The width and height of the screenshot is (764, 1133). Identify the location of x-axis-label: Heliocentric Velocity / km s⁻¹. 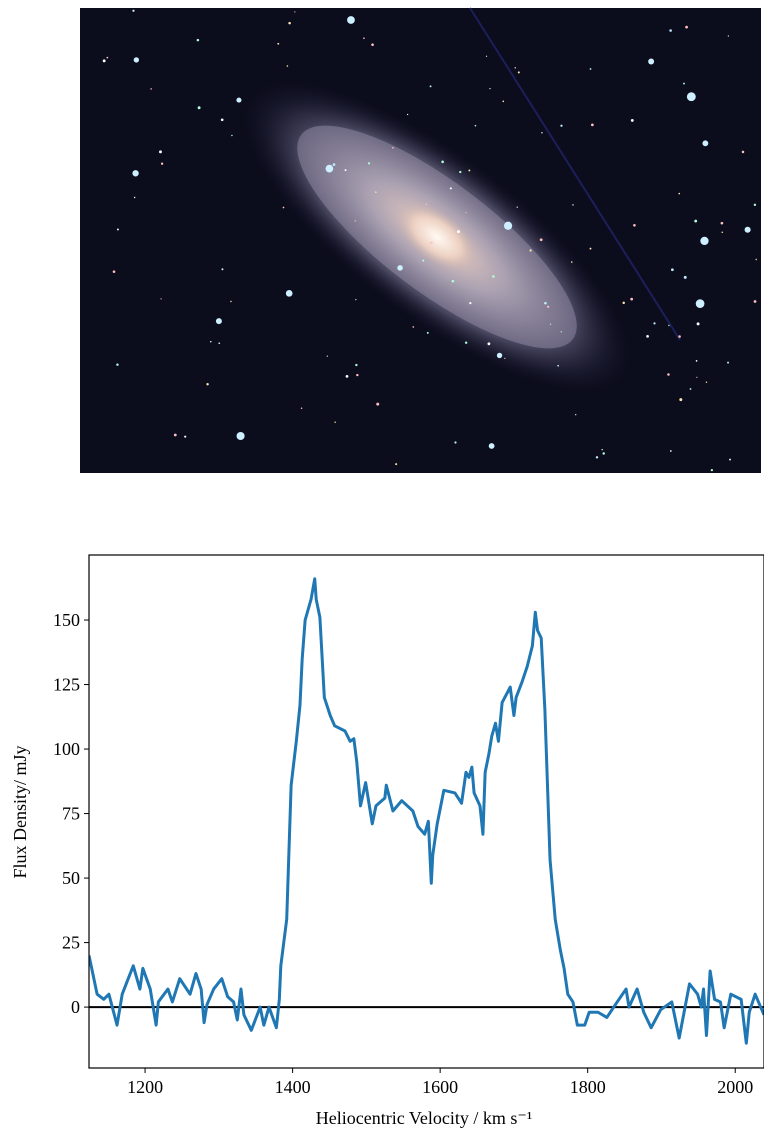
(424, 1118).